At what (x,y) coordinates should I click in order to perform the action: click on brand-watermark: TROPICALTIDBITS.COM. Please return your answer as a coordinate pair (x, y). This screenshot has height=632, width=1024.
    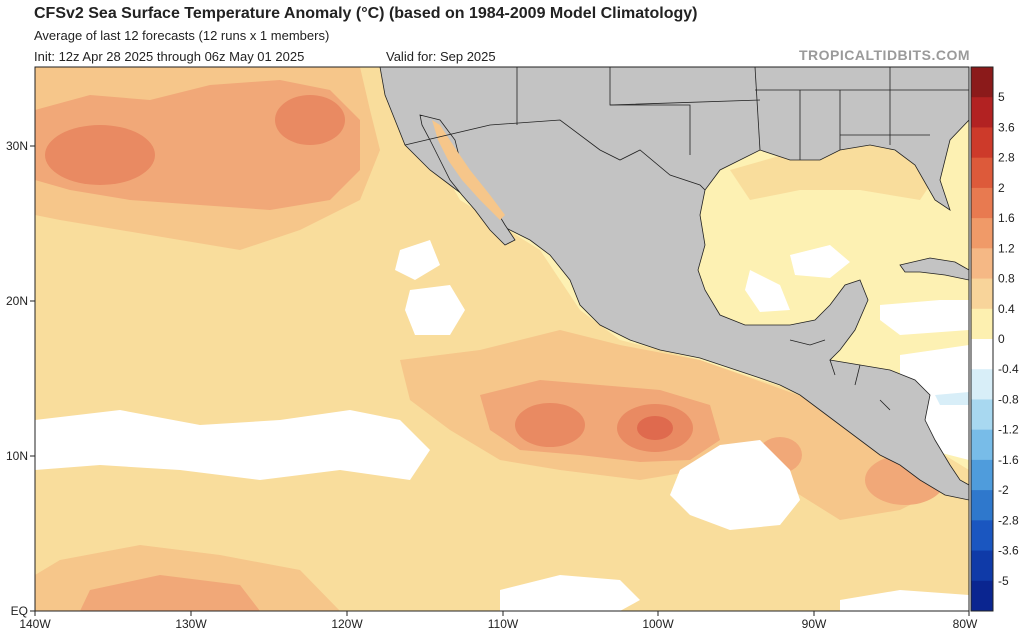
    Looking at the image, I should click on (884, 55).